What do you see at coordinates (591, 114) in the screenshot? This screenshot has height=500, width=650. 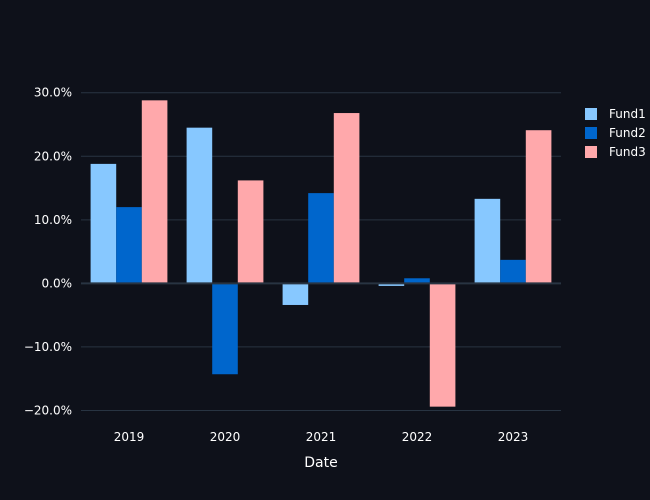 I see `legend-swatch-fund1` at bounding box center [591, 114].